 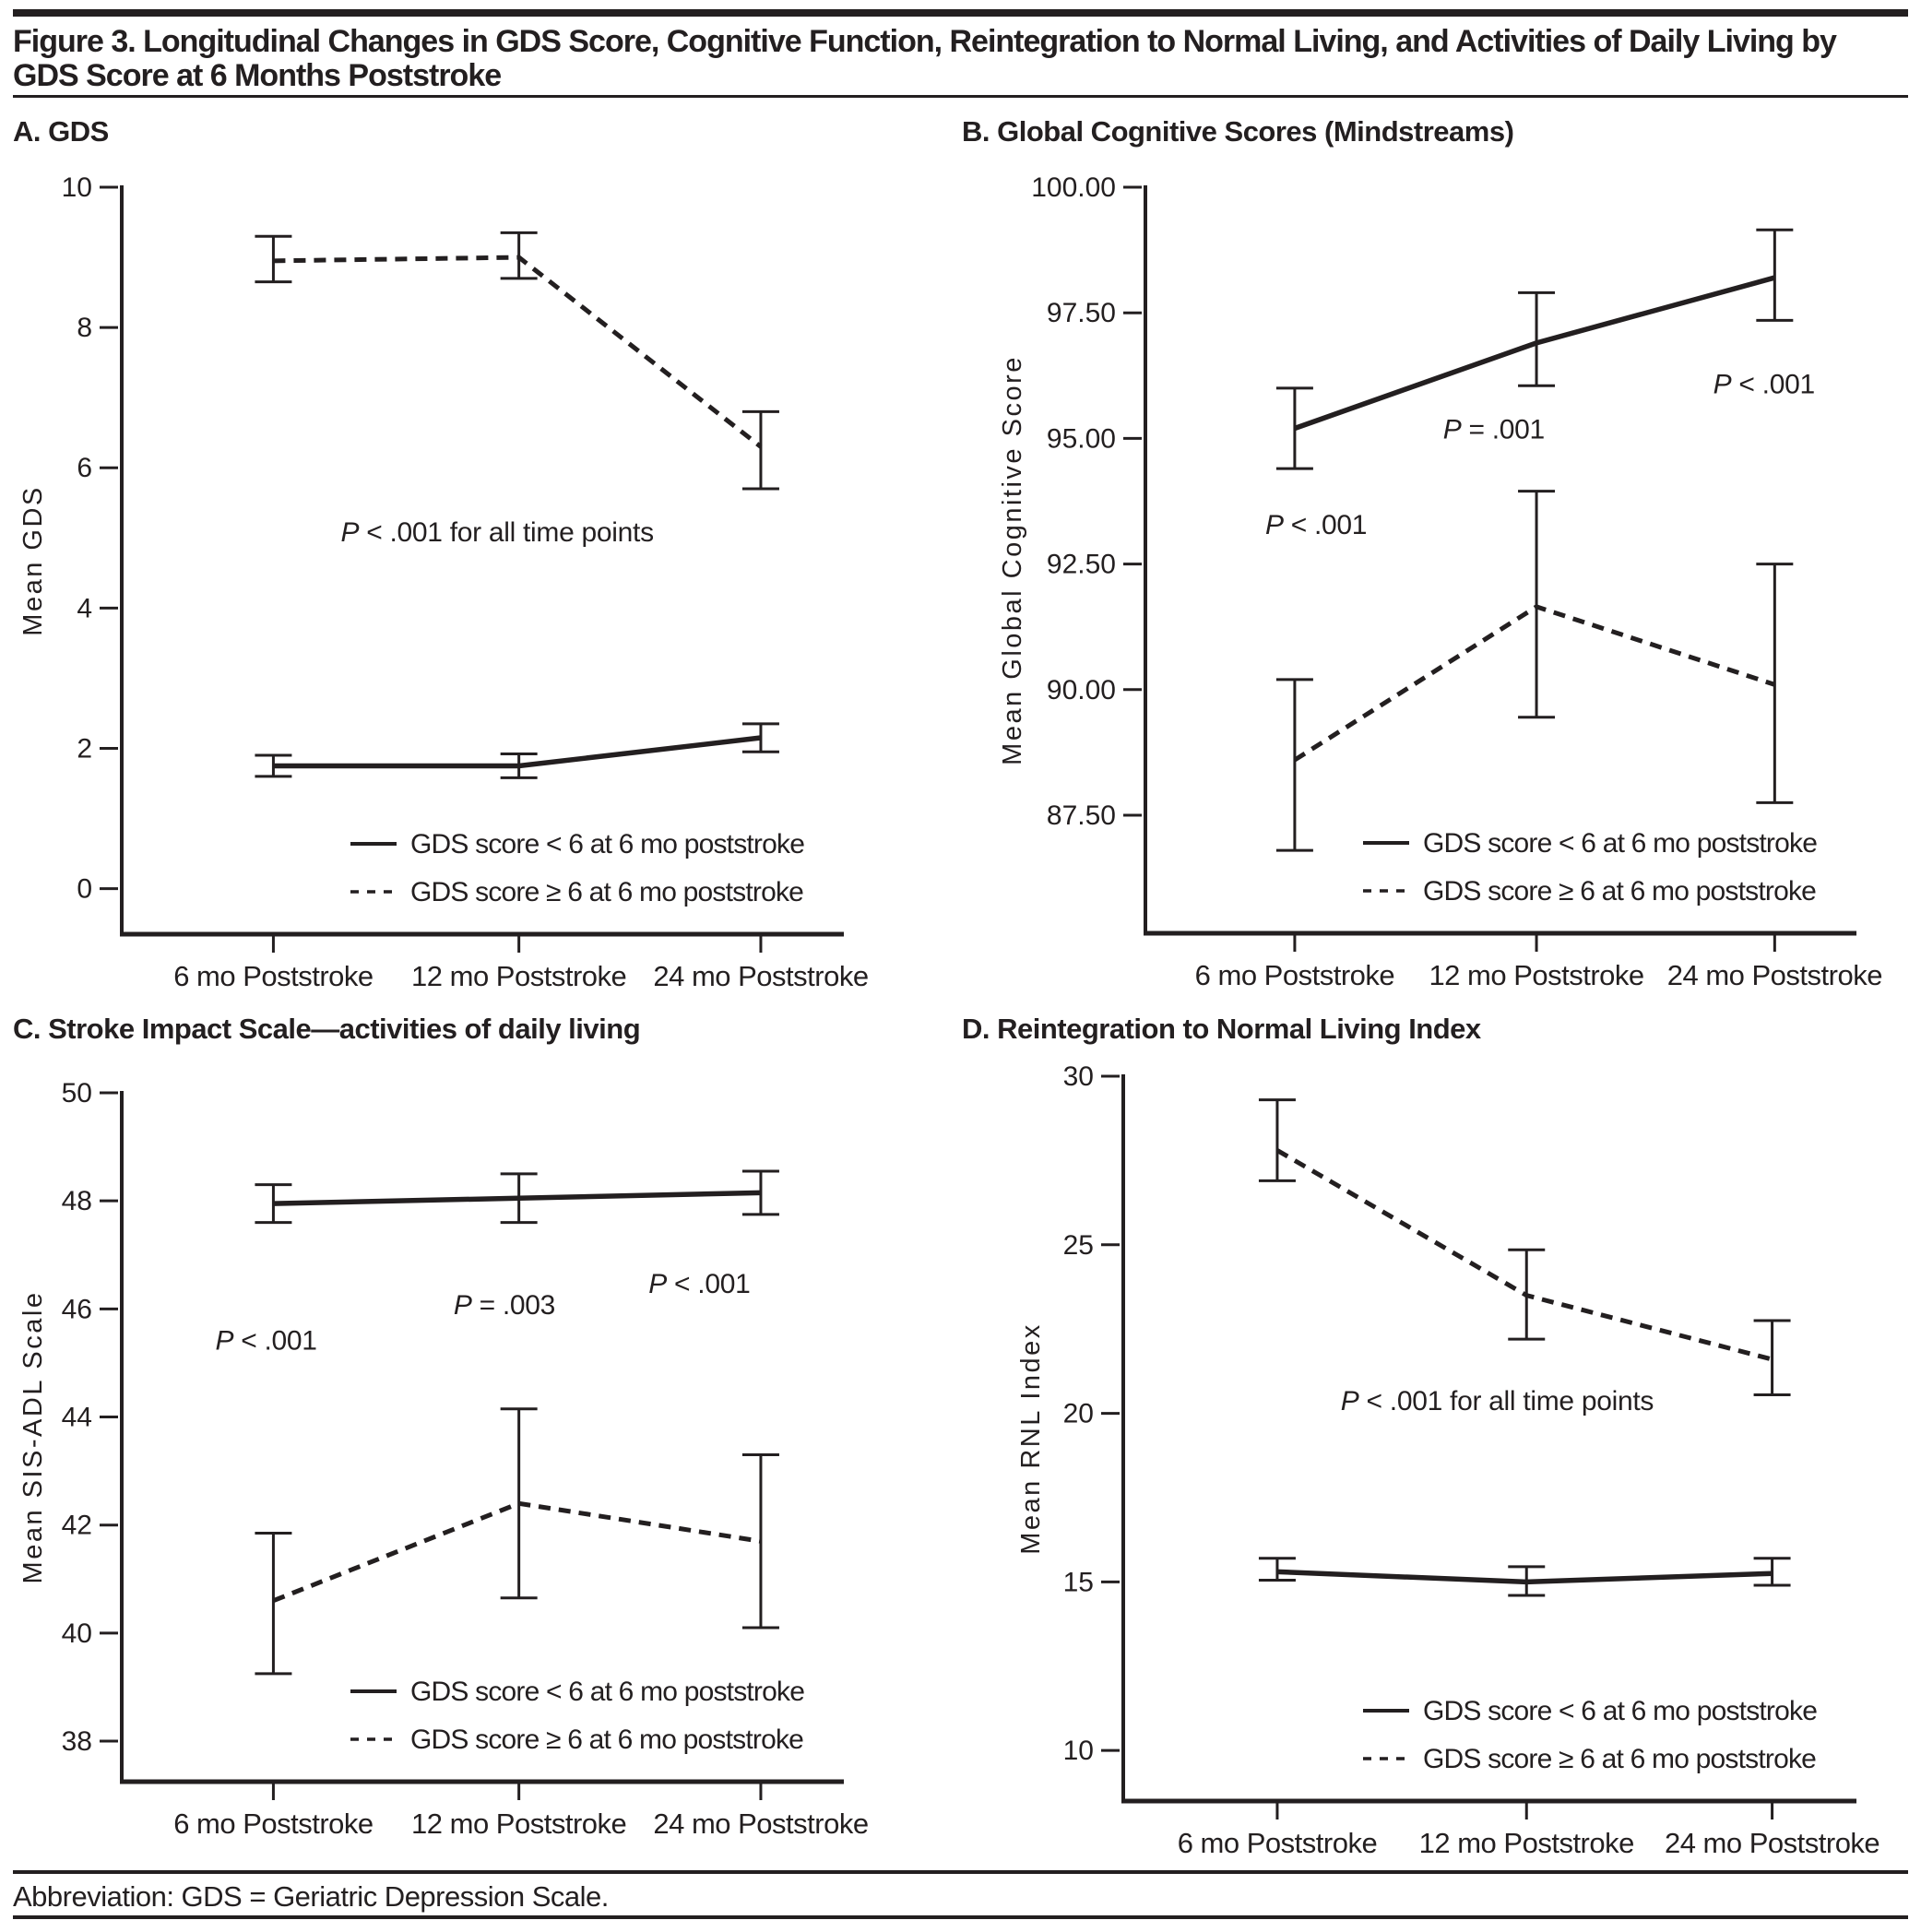 What do you see at coordinates (1494, 429) in the screenshot?
I see `p-value-annotation: P = .001` at bounding box center [1494, 429].